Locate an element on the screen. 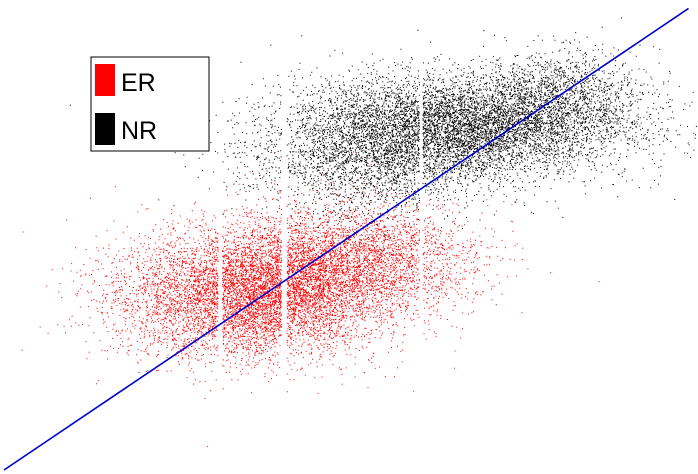  legend-label-nr: NR is located at coordinates (139, 131).